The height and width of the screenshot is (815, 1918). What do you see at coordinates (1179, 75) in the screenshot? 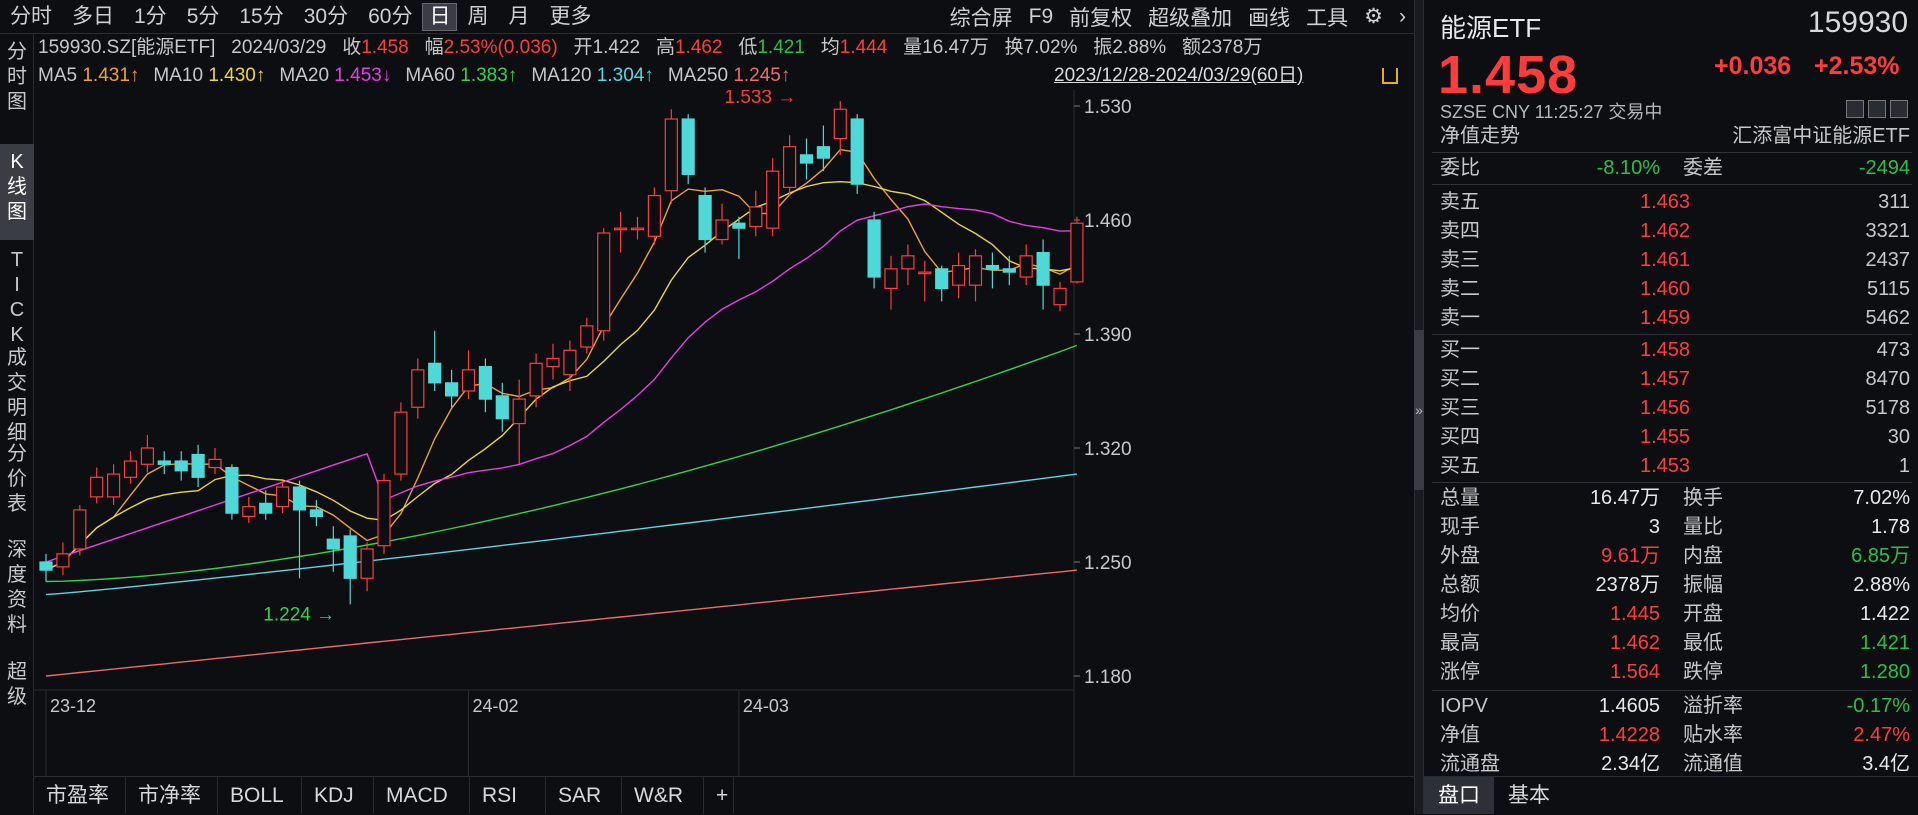
I see `date-range-selector: 2023/12/28-2024/03/29(60日)` at bounding box center [1179, 75].